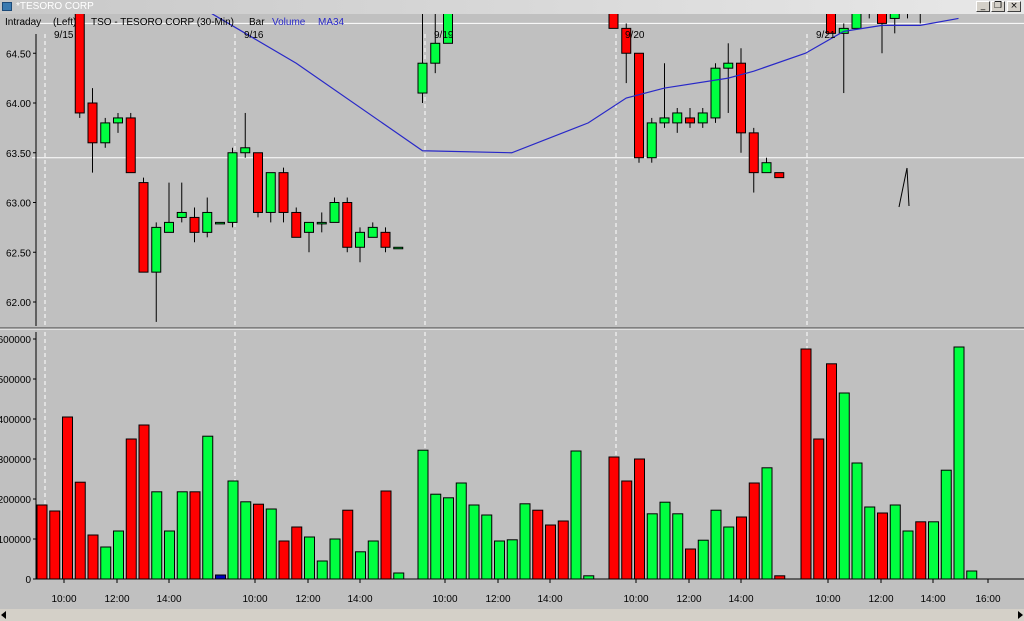  Describe the element at coordinates (1020, 615) in the screenshot. I see `scroll-right-icon` at that location.